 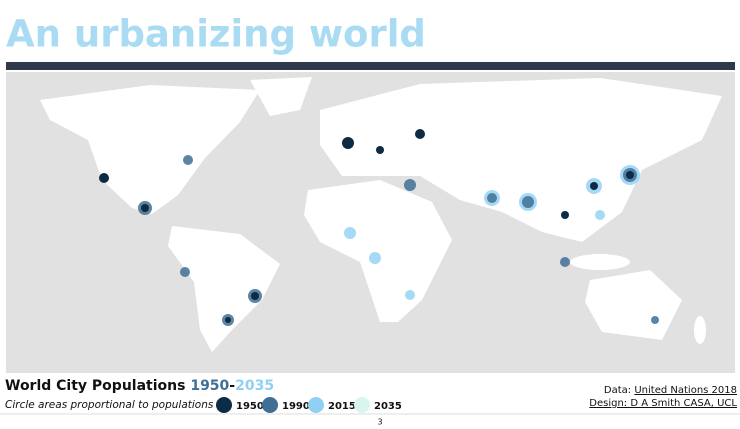 I want to click on north-america, so click(x=150, y=149).